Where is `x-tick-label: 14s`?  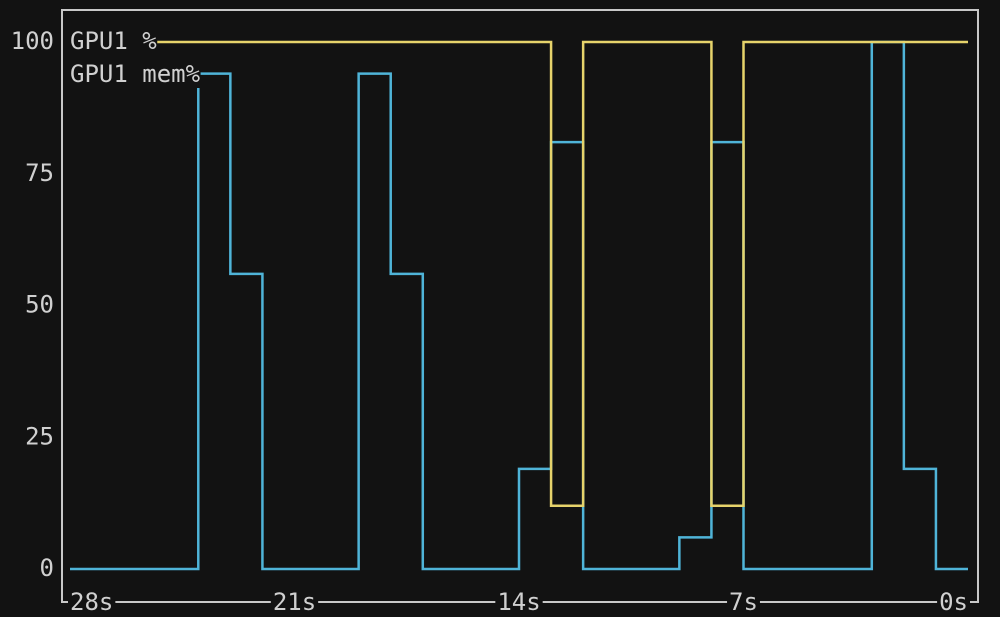 x-tick-label: 14s is located at coordinates (518, 602).